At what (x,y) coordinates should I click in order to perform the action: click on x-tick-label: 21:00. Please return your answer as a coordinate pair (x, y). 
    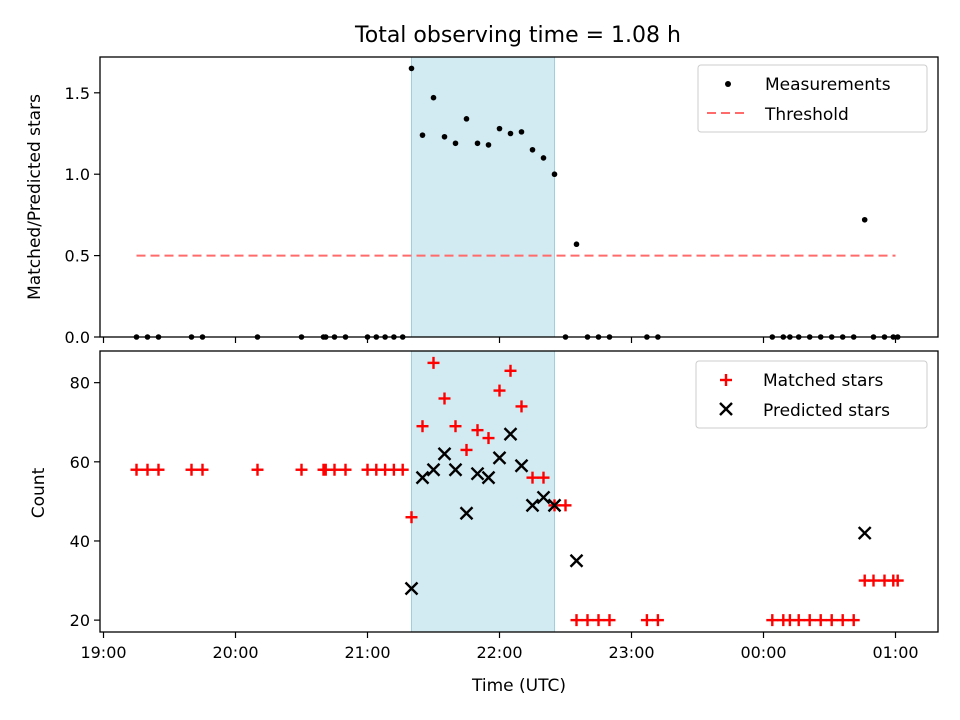
    Looking at the image, I should click on (367, 652).